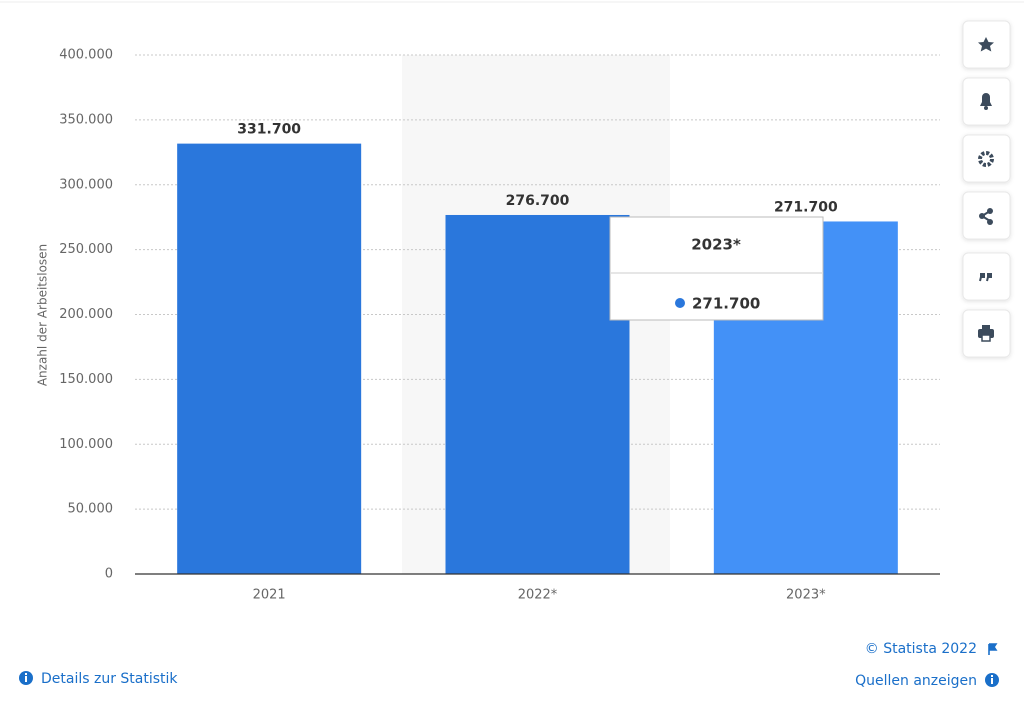 The width and height of the screenshot is (1024, 712). Describe the element at coordinates (43, 315) in the screenshot. I see `y-axis-label: Anzahl der Arbeitslosen` at that location.